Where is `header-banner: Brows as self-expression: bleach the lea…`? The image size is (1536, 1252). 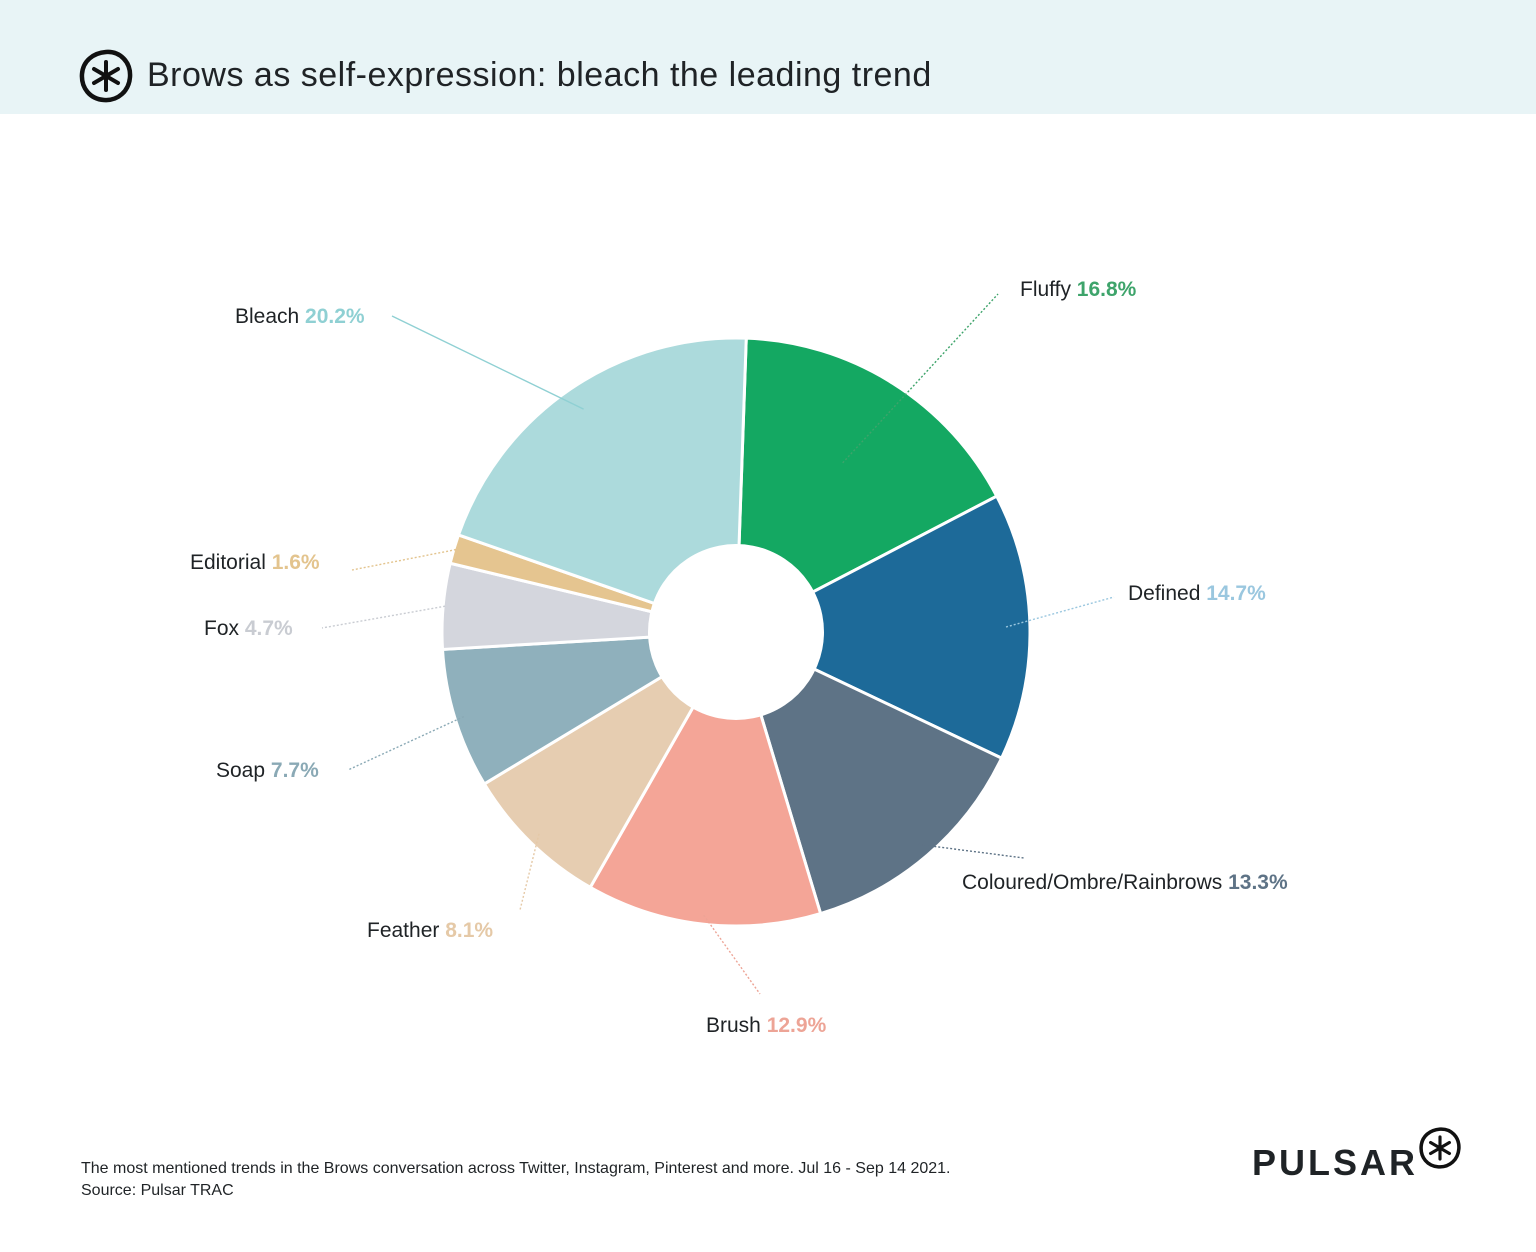
header-banner: Brows as self-expression: bleach the lea… is located at coordinates (768, 57).